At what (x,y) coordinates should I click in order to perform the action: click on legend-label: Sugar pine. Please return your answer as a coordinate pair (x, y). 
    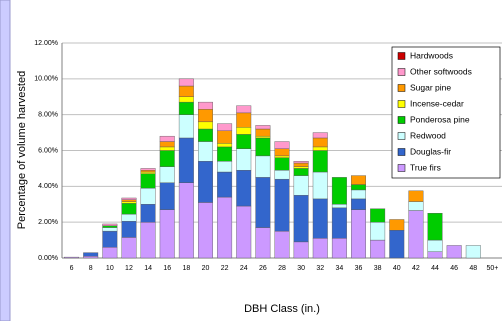
    Looking at the image, I should click on (430, 87).